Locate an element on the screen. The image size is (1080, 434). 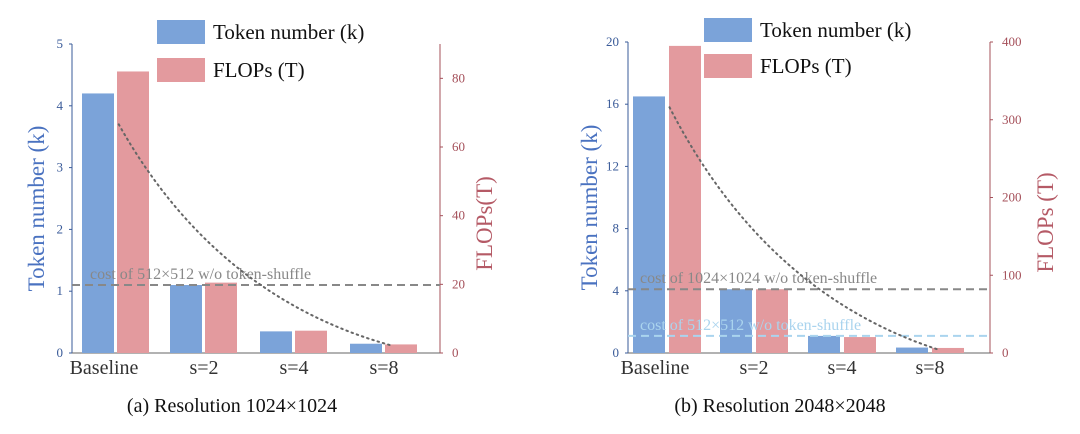
right-axis-title: FLOPs(T) is located at coordinates (484, 223).